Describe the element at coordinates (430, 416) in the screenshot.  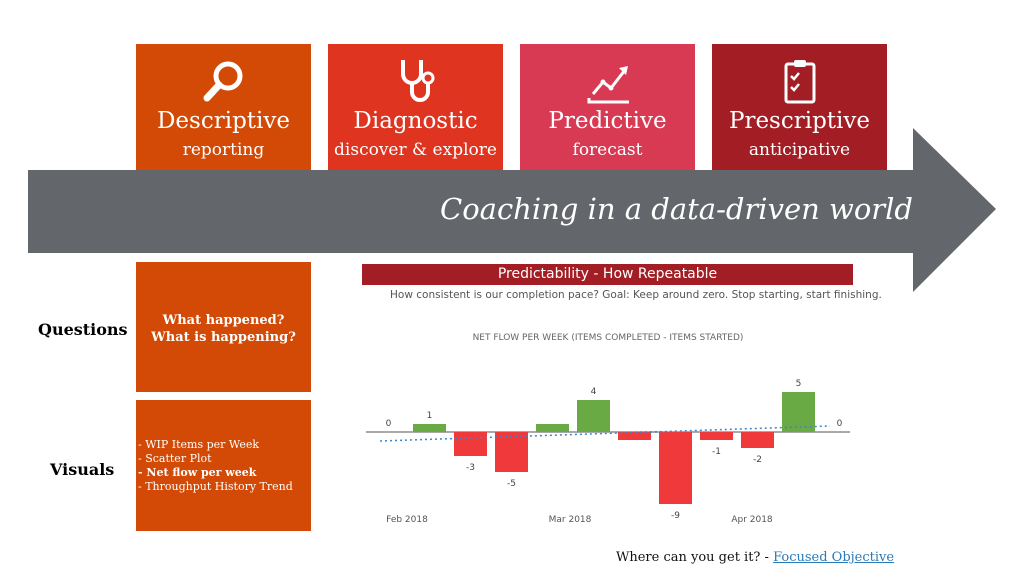
I see `data-label: 1` at that location.